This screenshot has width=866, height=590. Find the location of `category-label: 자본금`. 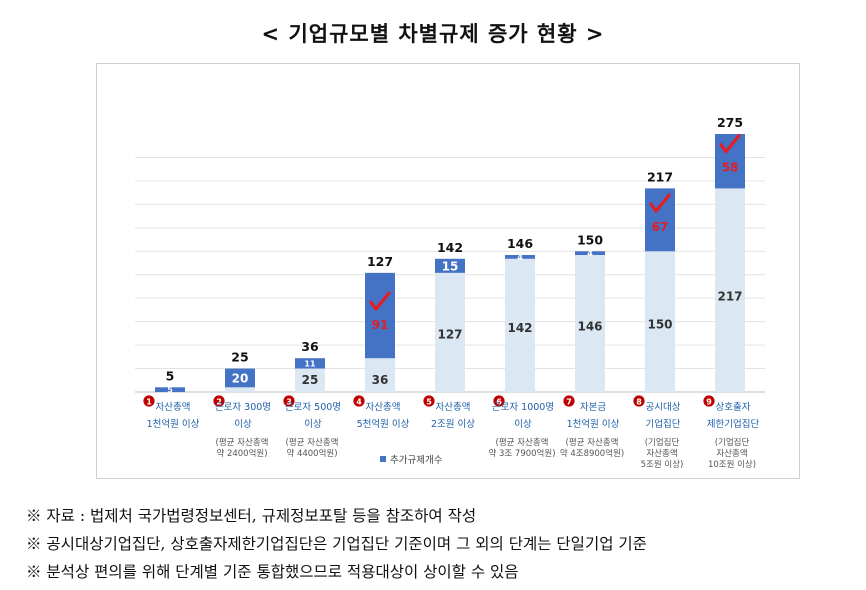

category-label: 자본금 is located at coordinates (593, 407).